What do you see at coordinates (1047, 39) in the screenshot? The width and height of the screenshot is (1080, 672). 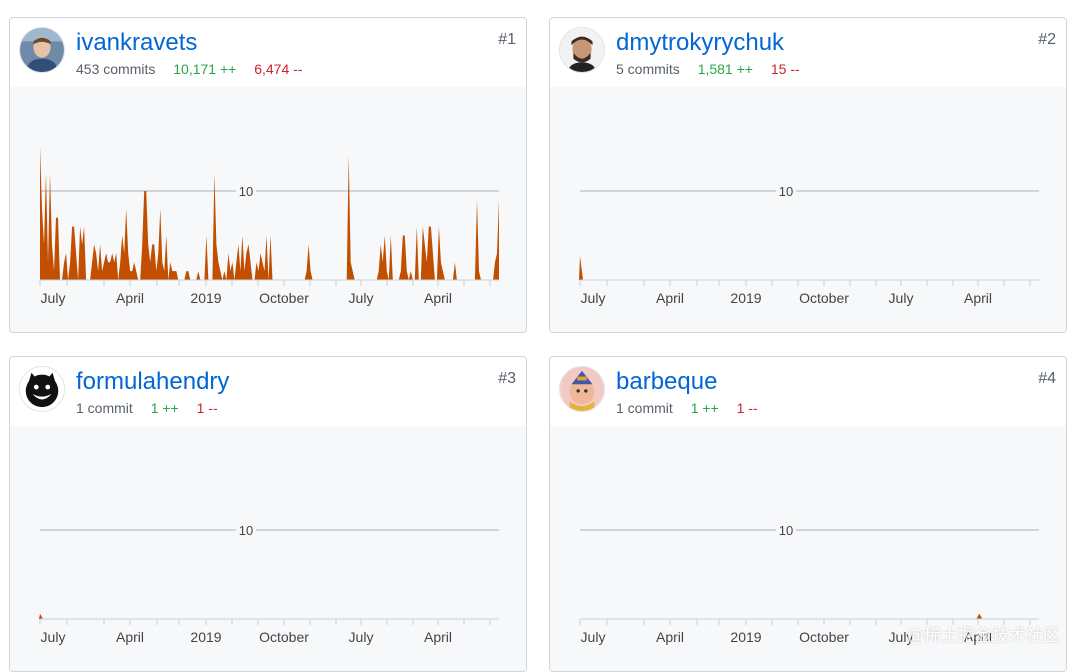 I see `rank-badge: #2` at bounding box center [1047, 39].